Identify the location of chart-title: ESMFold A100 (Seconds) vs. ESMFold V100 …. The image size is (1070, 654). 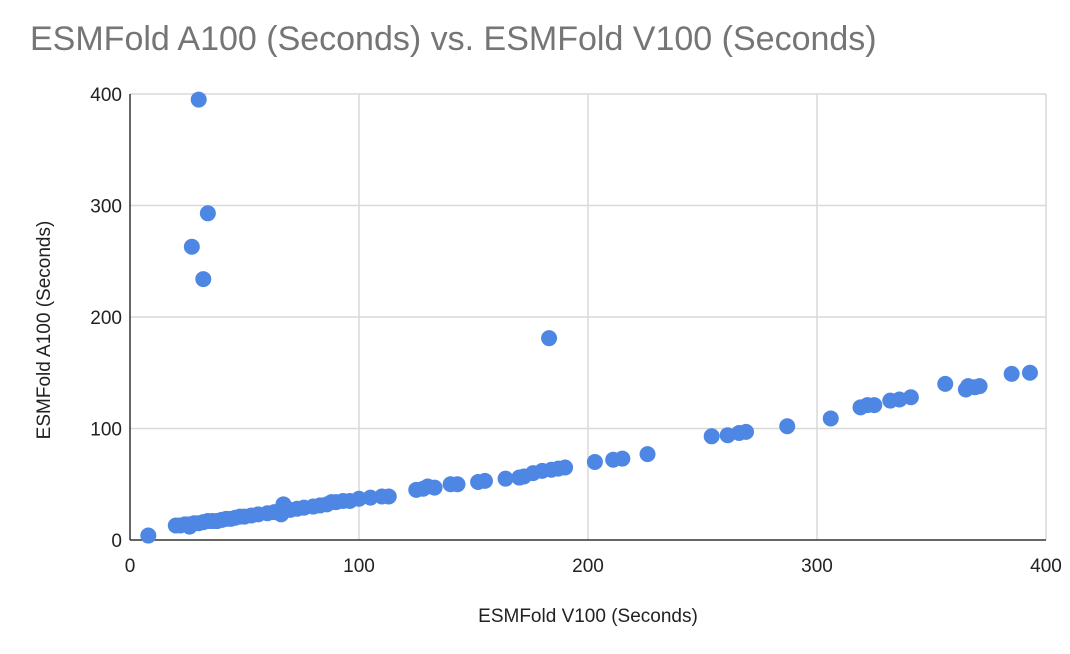
(453, 39).